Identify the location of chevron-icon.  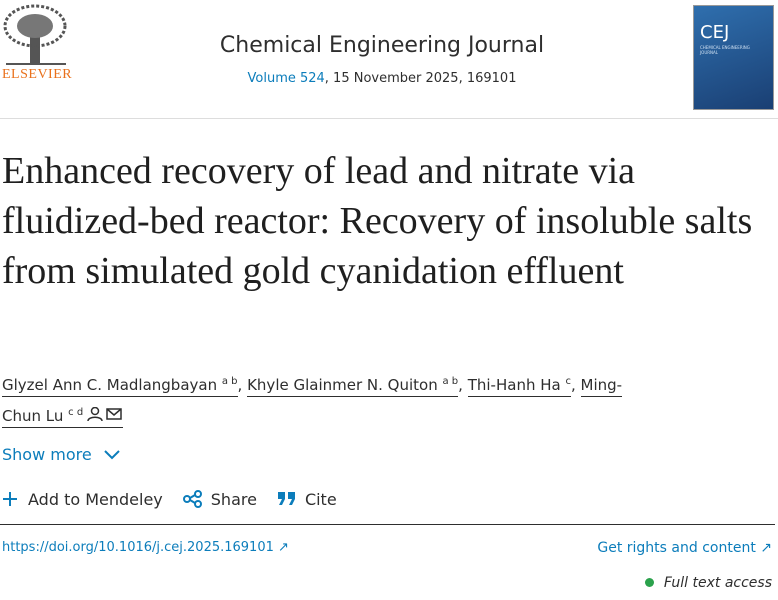
(112, 455).